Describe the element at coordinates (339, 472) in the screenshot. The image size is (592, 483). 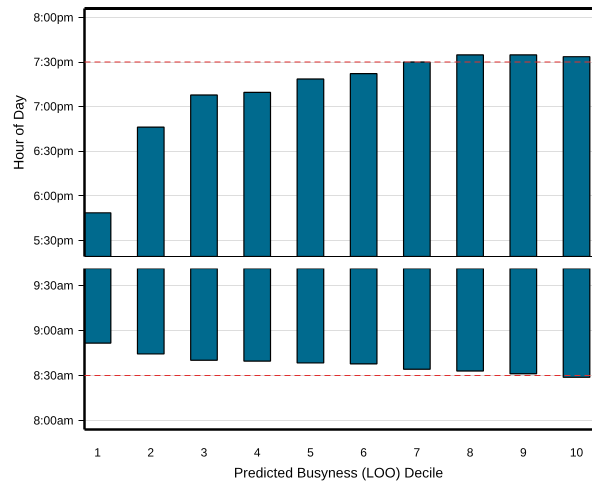
I see `x-axis-title: Predicted Busyness (LOO) Decile` at that location.